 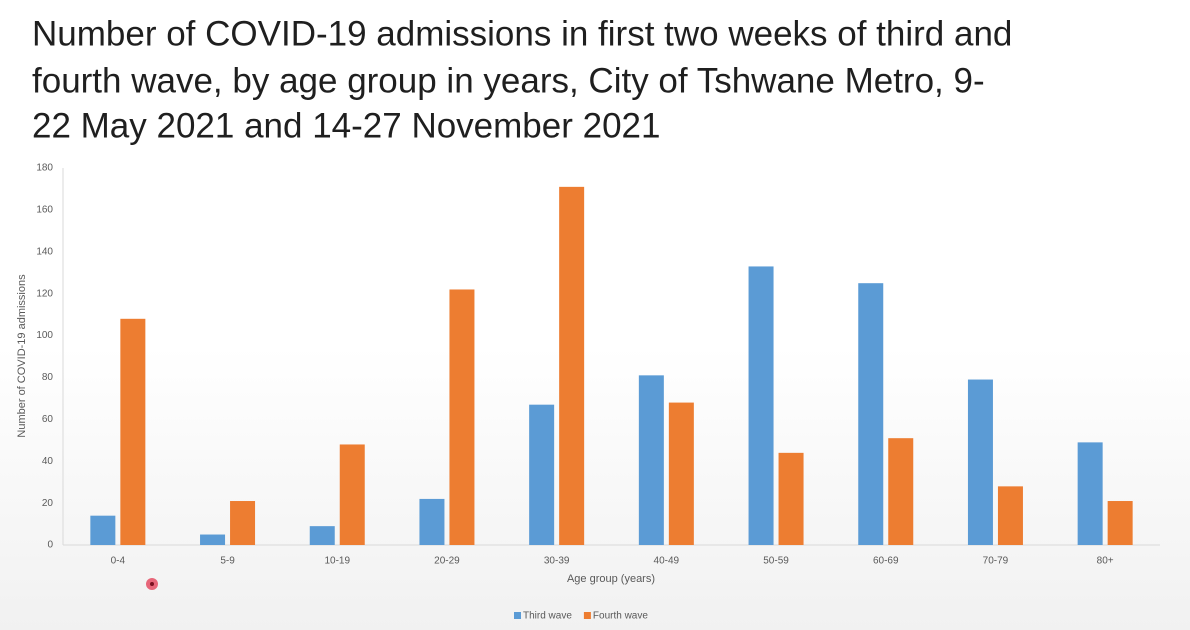 What do you see at coordinates (227, 561) in the screenshot?
I see `x-tick-label: 5-9` at bounding box center [227, 561].